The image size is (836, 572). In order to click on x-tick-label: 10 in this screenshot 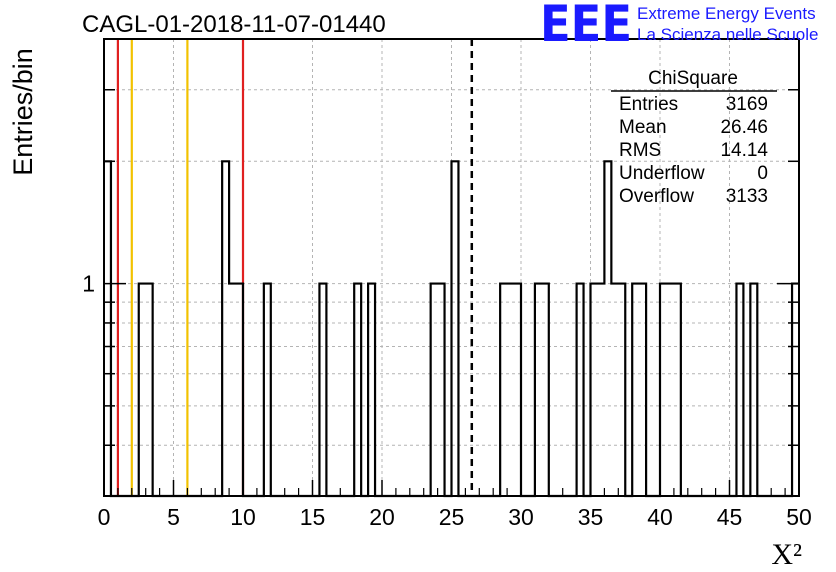, I will do `click(243, 517)`.